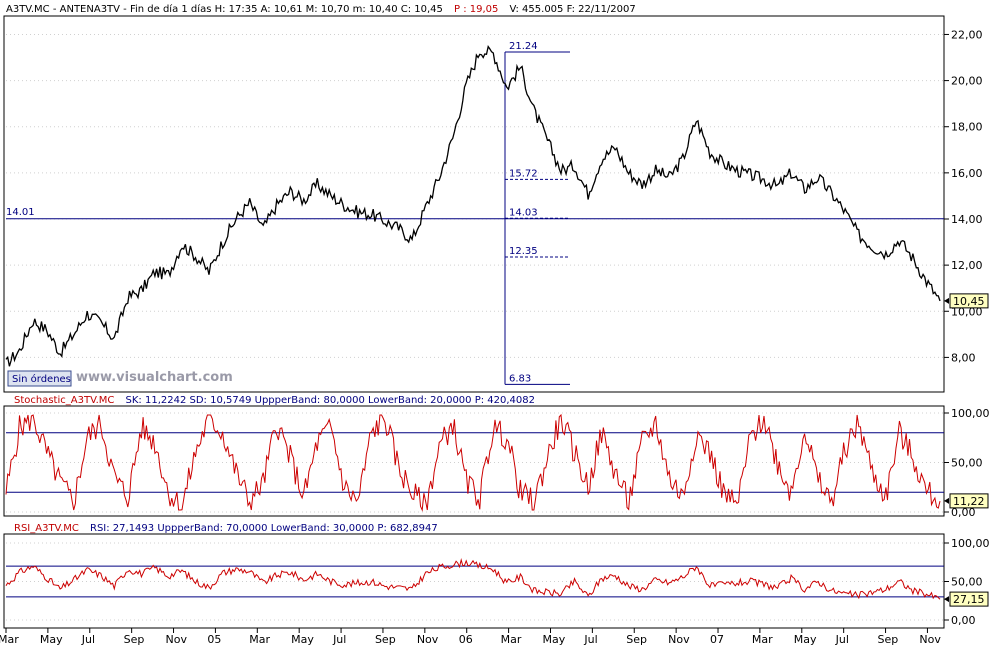 Image resolution: width=994 pixels, height=646 pixels. I want to click on rsi-tick-label: 50,00, so click(967, 582).